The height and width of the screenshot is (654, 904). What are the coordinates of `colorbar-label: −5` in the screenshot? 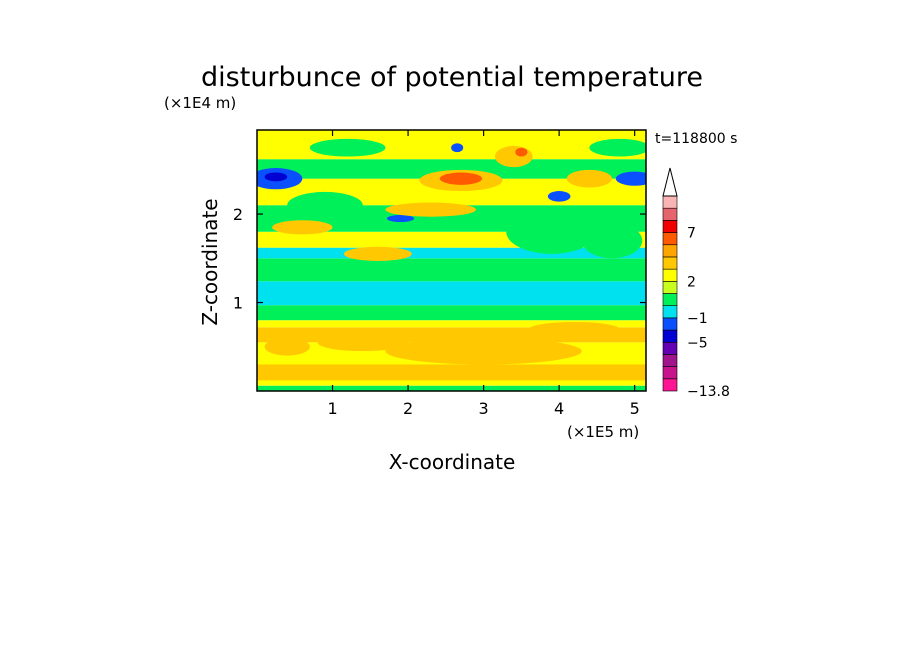 It's located at (697, 343).